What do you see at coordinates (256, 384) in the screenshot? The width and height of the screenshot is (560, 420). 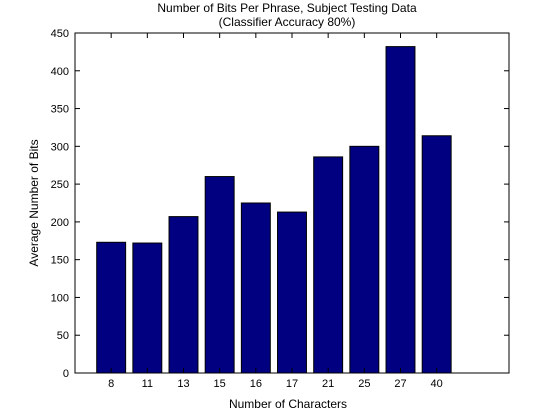 I see `x-tick-label-16: 16` at bounding box center [256, 384].